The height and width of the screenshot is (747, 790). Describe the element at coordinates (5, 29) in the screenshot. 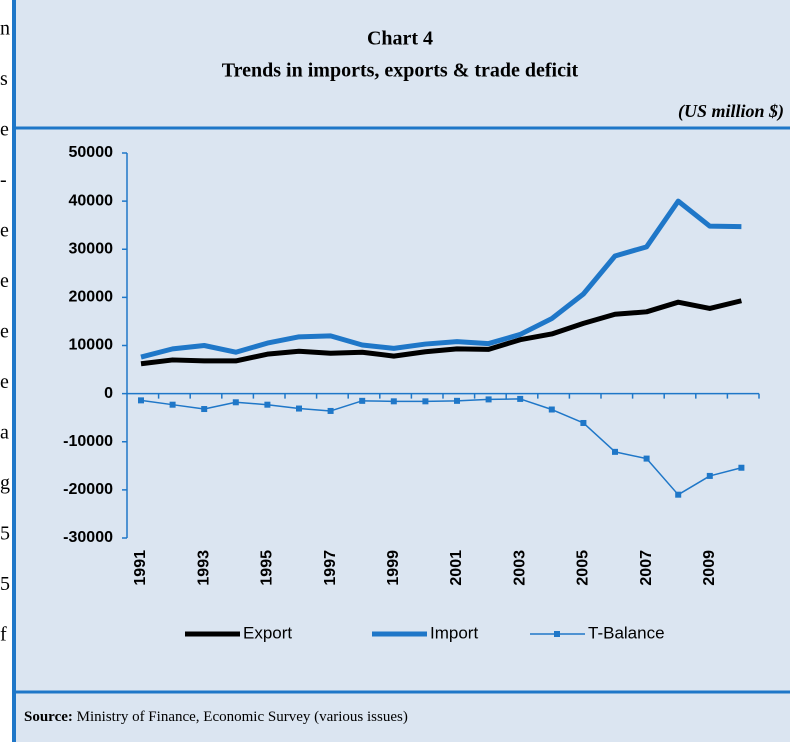

I see `margin-fragment: n` at that location.